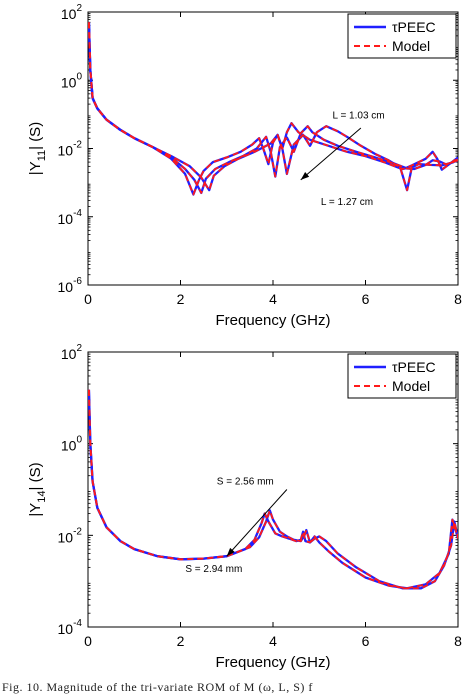 This screenshot has height=697, width=474. What do you see at coordinates (414, 367) in the screenshot?
I see `chart2-legend-label-1: τPEEC` at bounding box center [414, 367].